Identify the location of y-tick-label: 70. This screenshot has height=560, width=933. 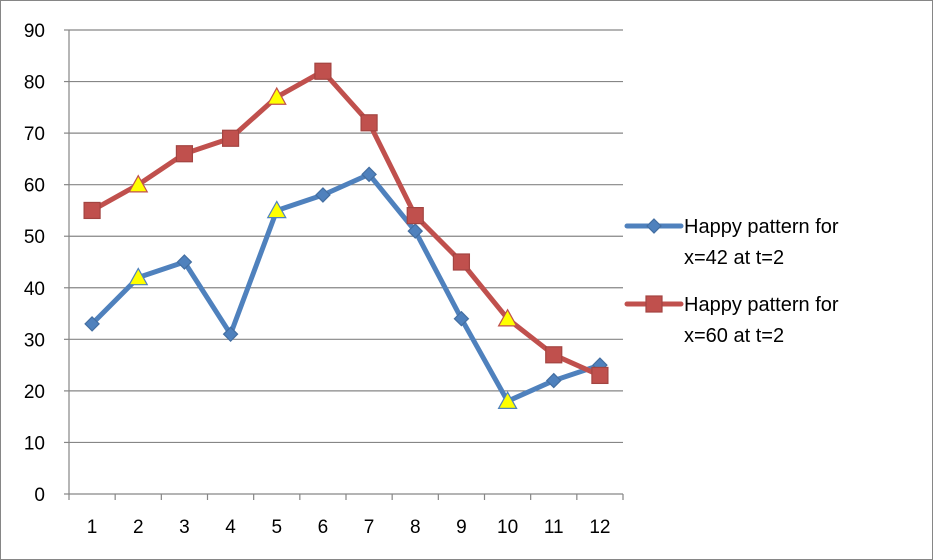
(34, 134).